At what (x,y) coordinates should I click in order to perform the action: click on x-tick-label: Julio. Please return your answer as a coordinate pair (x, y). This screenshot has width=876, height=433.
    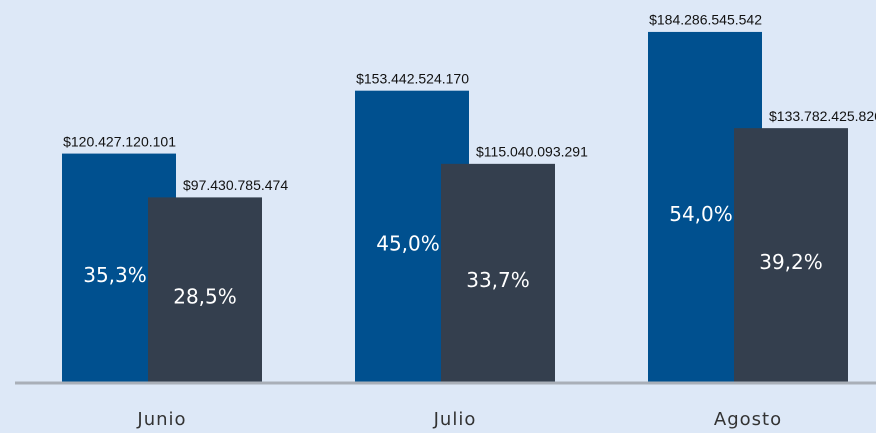
    Looking at the image, I should click on (455, 419).